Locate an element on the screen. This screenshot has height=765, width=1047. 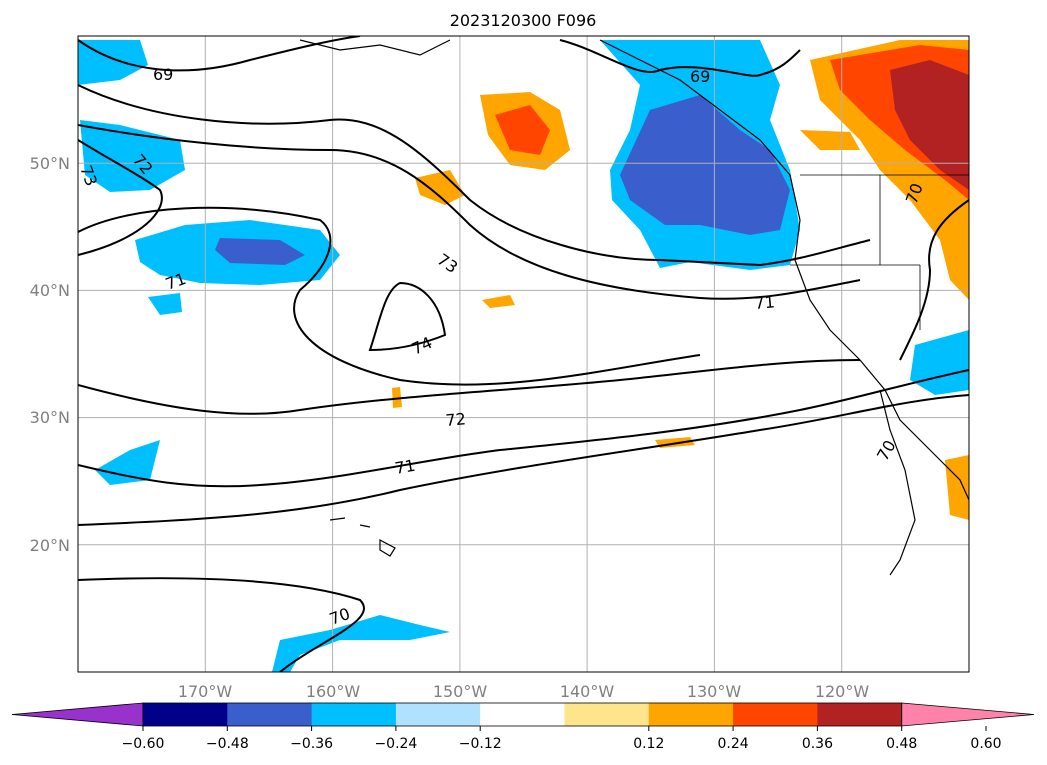
very-strong-positive-northeast is located at coordinates (929, 125).